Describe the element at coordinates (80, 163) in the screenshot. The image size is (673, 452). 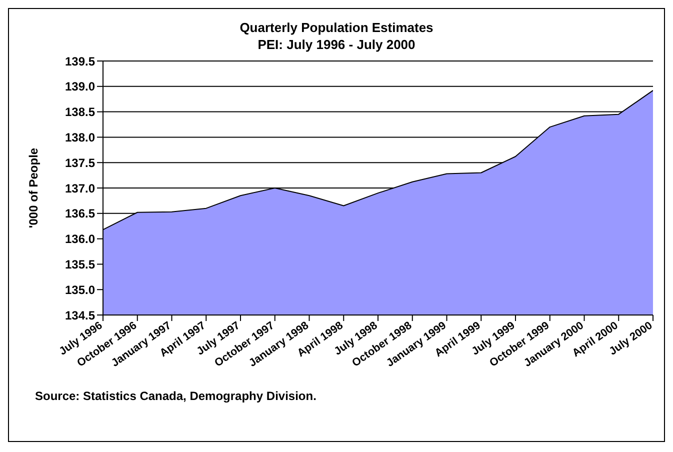
I see `y-tick-label: 137.5` at that location.